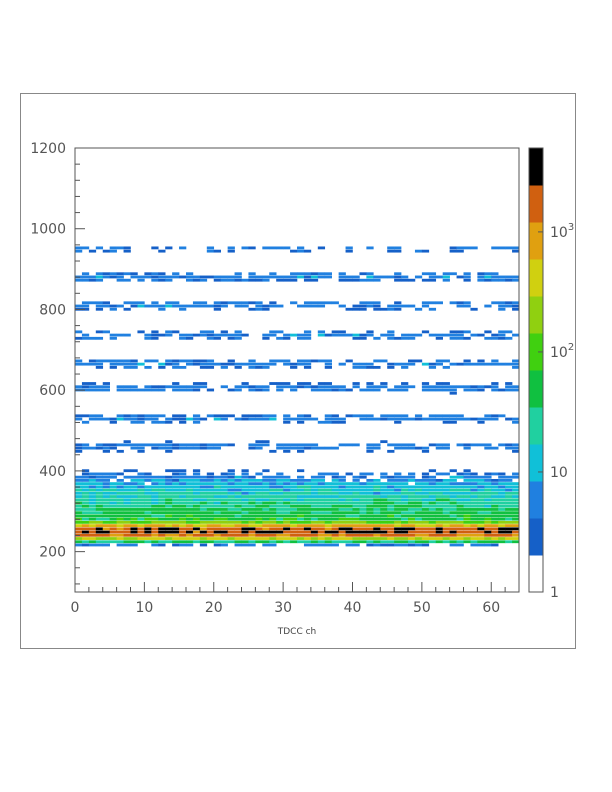 The width and height of the screenshot is (612, 792). What do you see at coordinates (214, 608) in the screenshot?
I see `x-tick-label: 20` at bounding box center [214, 608].